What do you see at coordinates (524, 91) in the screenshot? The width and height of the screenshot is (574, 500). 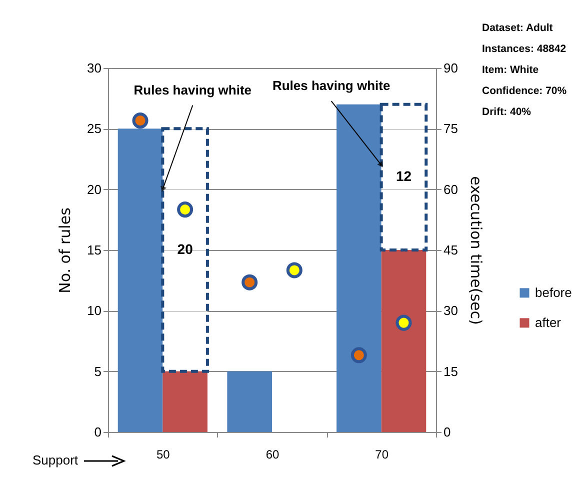 I see `text: Confidence: 70%` at bounding box center [524, 91].